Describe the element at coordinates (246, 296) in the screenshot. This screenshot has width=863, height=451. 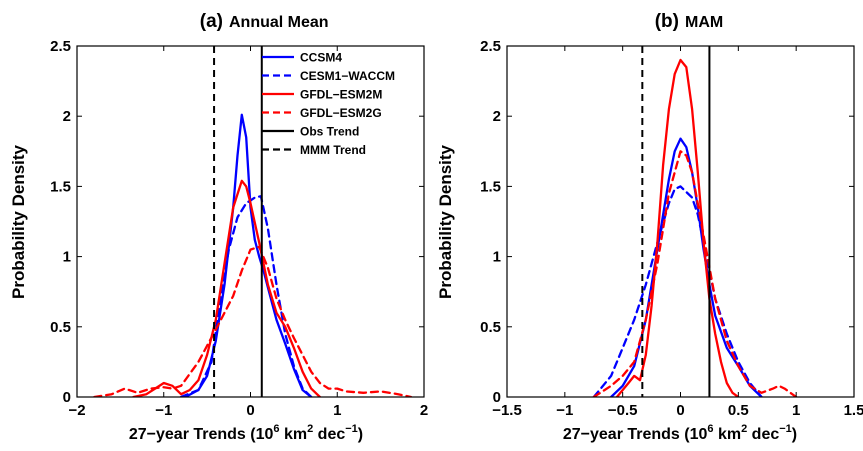
I see `panel-a-cesm1-waccm-series` at that location.